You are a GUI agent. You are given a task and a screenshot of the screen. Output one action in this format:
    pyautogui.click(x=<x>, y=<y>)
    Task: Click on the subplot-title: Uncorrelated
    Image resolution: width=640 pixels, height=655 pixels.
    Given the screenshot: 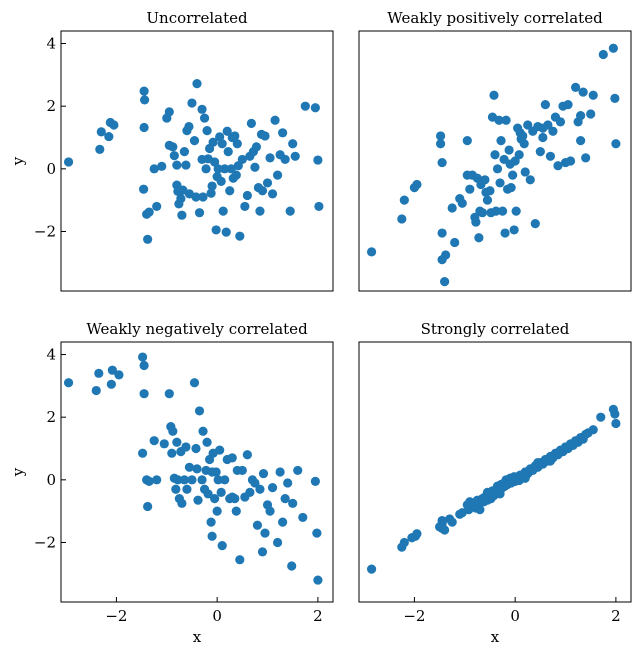 What is the action you would take?
    pyautogui.click(x=197, y=18)
    